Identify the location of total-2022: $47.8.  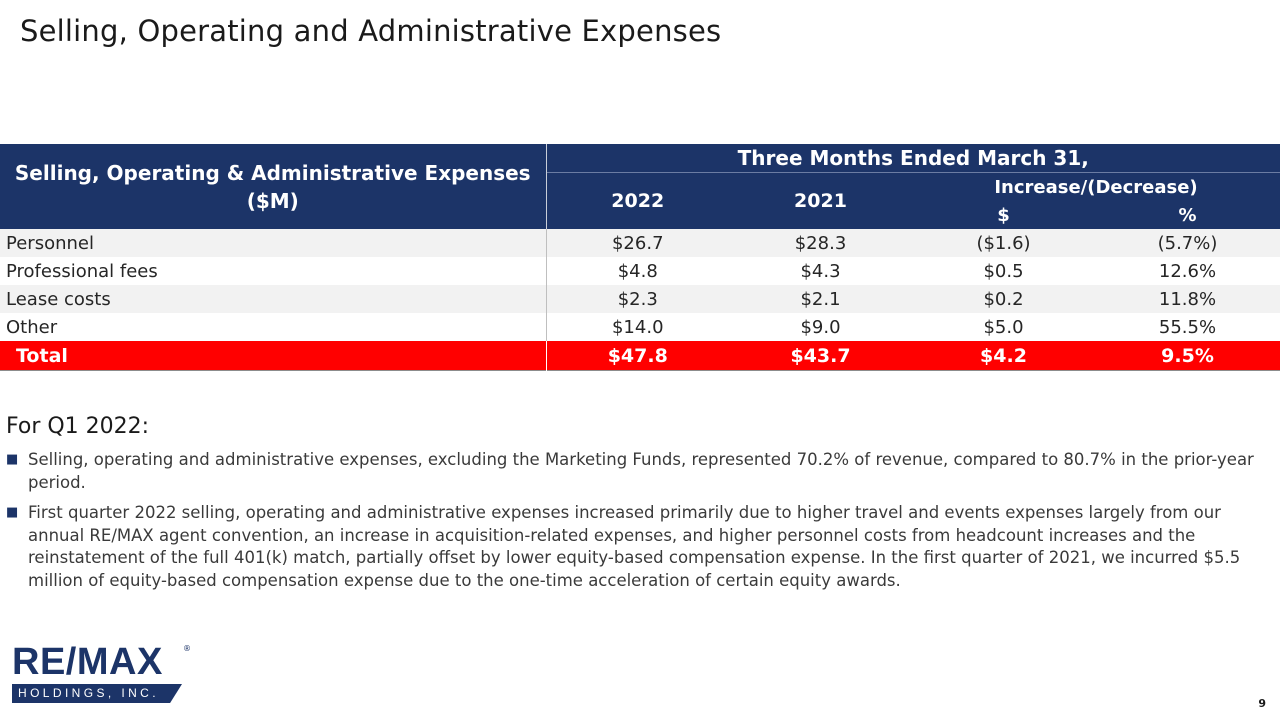
(637, 356).